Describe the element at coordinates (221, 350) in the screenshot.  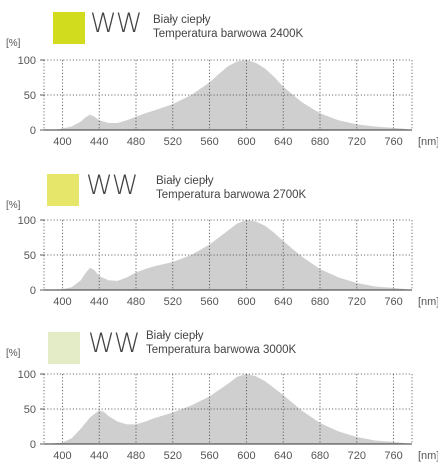
I see `color-temperature: Temperatura barwowa 3000K` at that location.